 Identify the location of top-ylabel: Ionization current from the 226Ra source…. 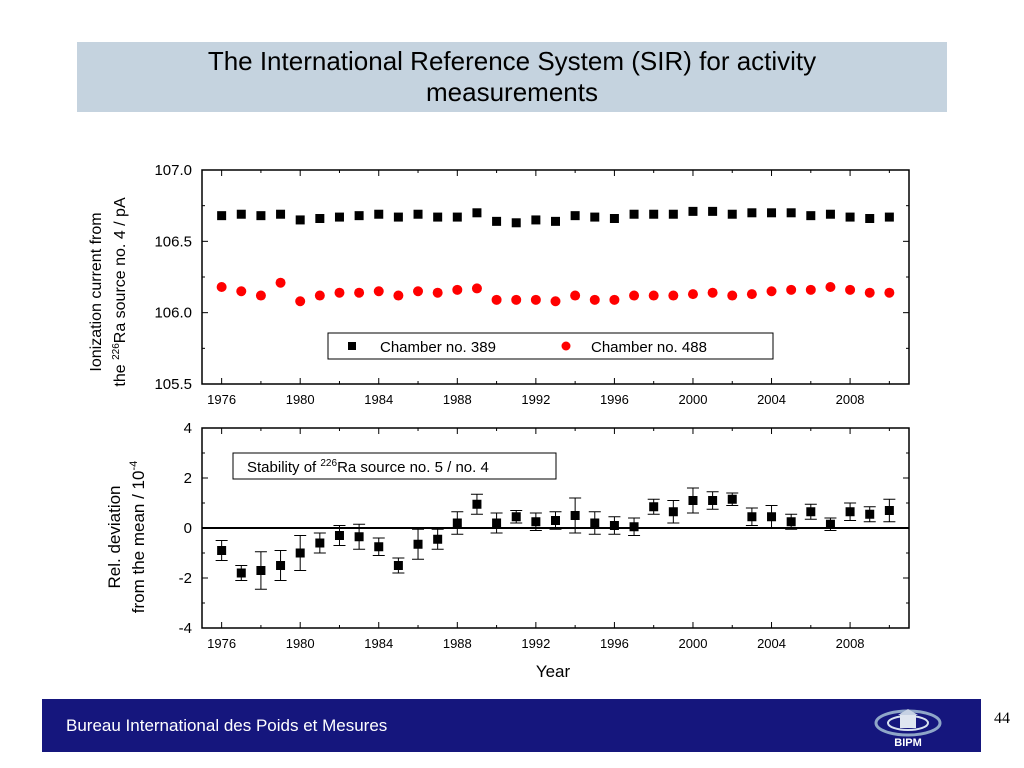
(108, 292).